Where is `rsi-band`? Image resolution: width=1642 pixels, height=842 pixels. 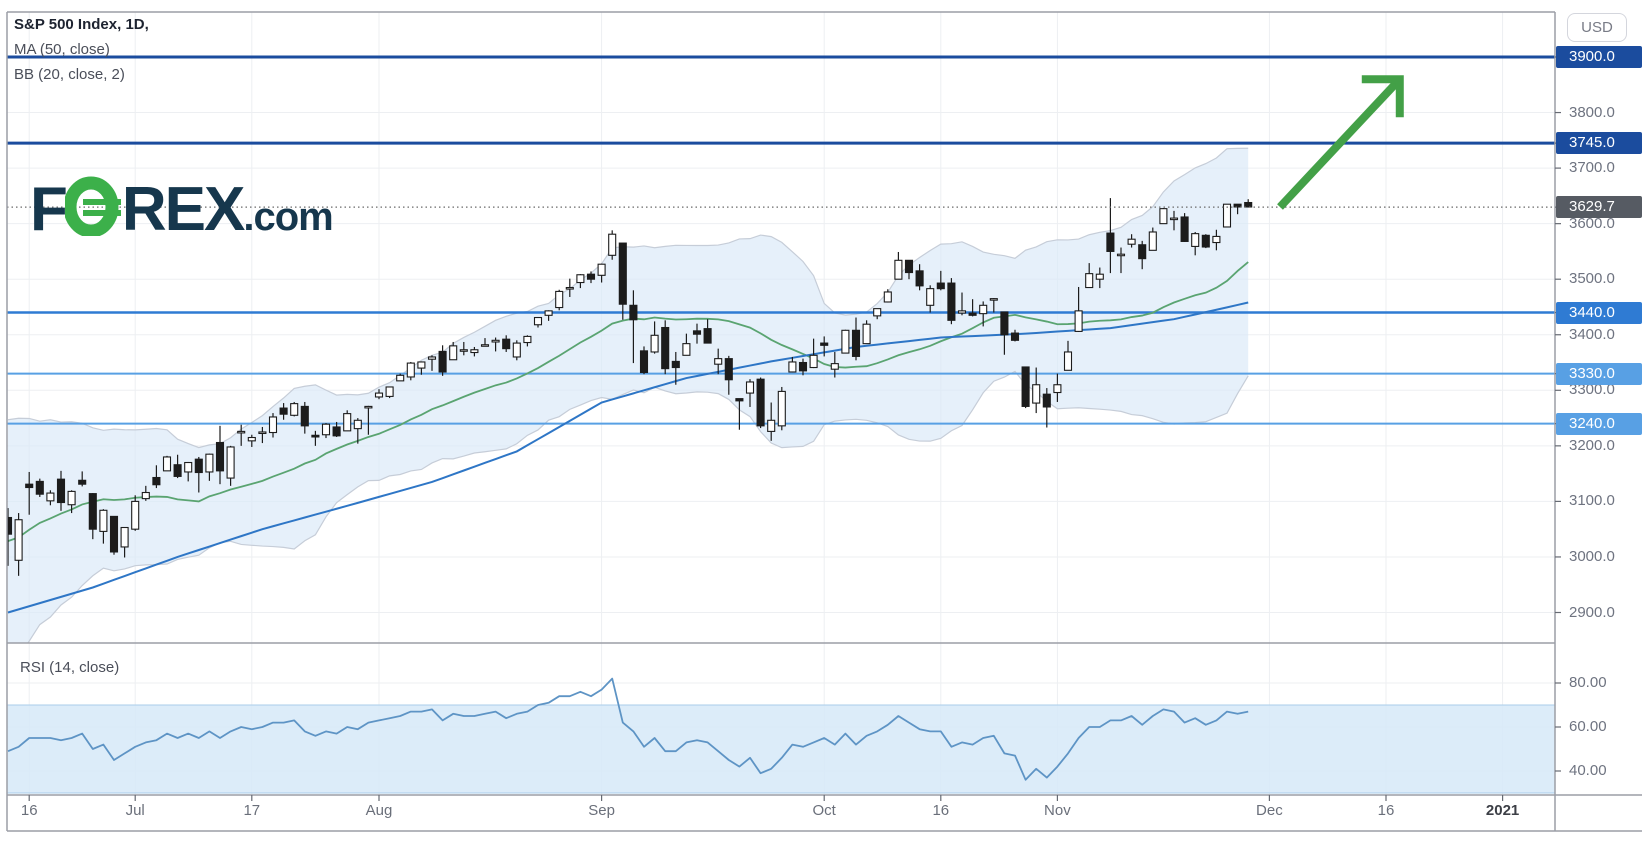 rsi-band is located at coordinates (781, 749).